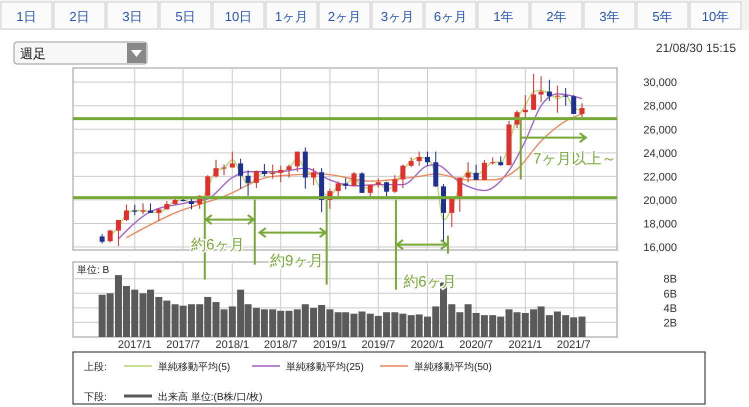 This screenshot has height=407, width=749. What do you see at coordinates (660, 154) in the screenshot?
I see `y-tick-label: 24,000` at bounding box center [660, 154].